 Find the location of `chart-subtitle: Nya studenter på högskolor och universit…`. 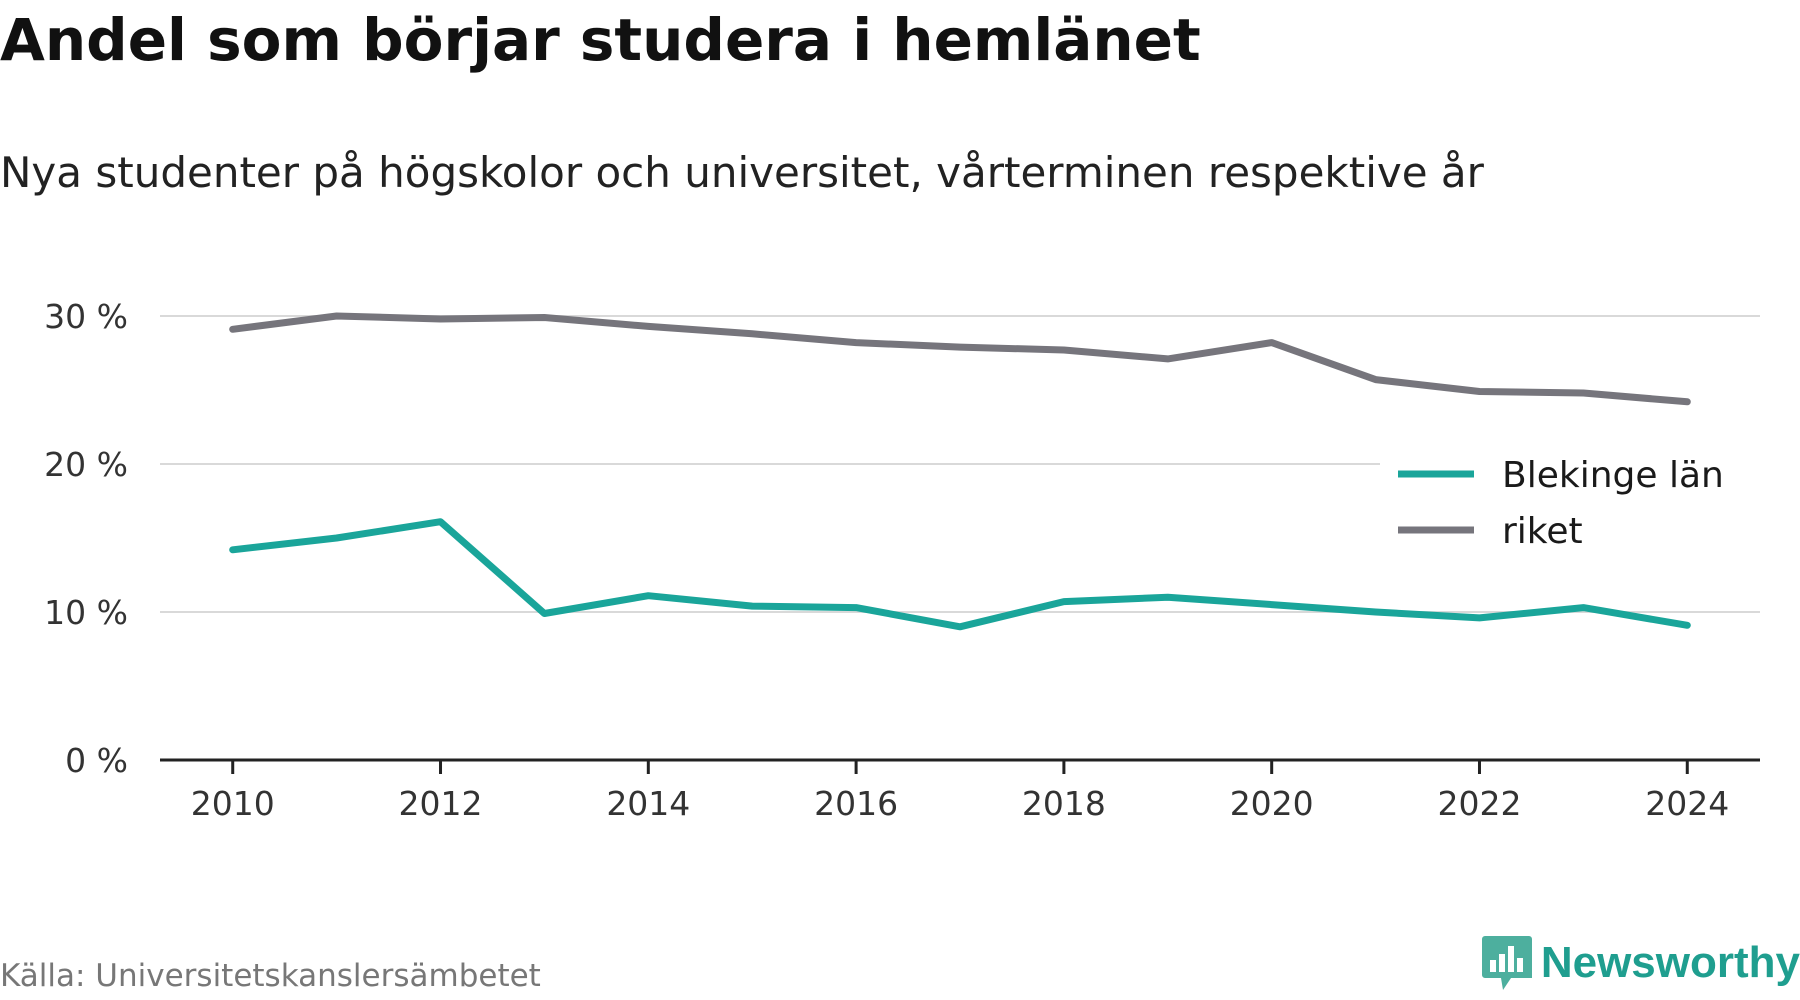

chart-subtitle: Nya studenter på högskolor och universit… is located at coordinates (742, 172).